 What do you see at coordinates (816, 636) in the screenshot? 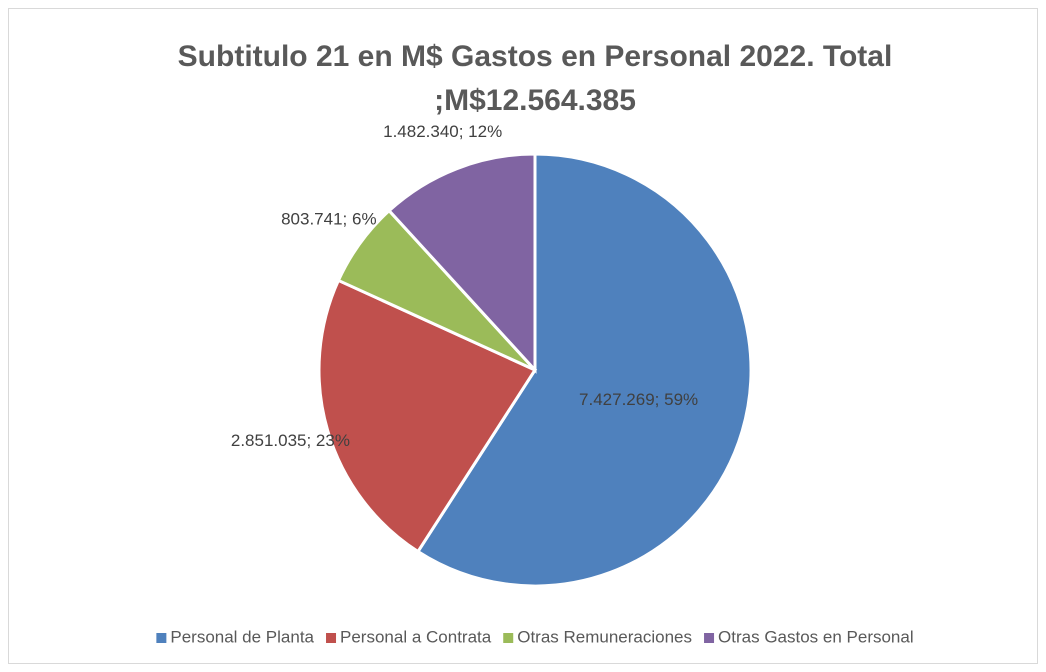
I see `legend-label: Otras Gastos en Personal` at bounding box center [816, 636].